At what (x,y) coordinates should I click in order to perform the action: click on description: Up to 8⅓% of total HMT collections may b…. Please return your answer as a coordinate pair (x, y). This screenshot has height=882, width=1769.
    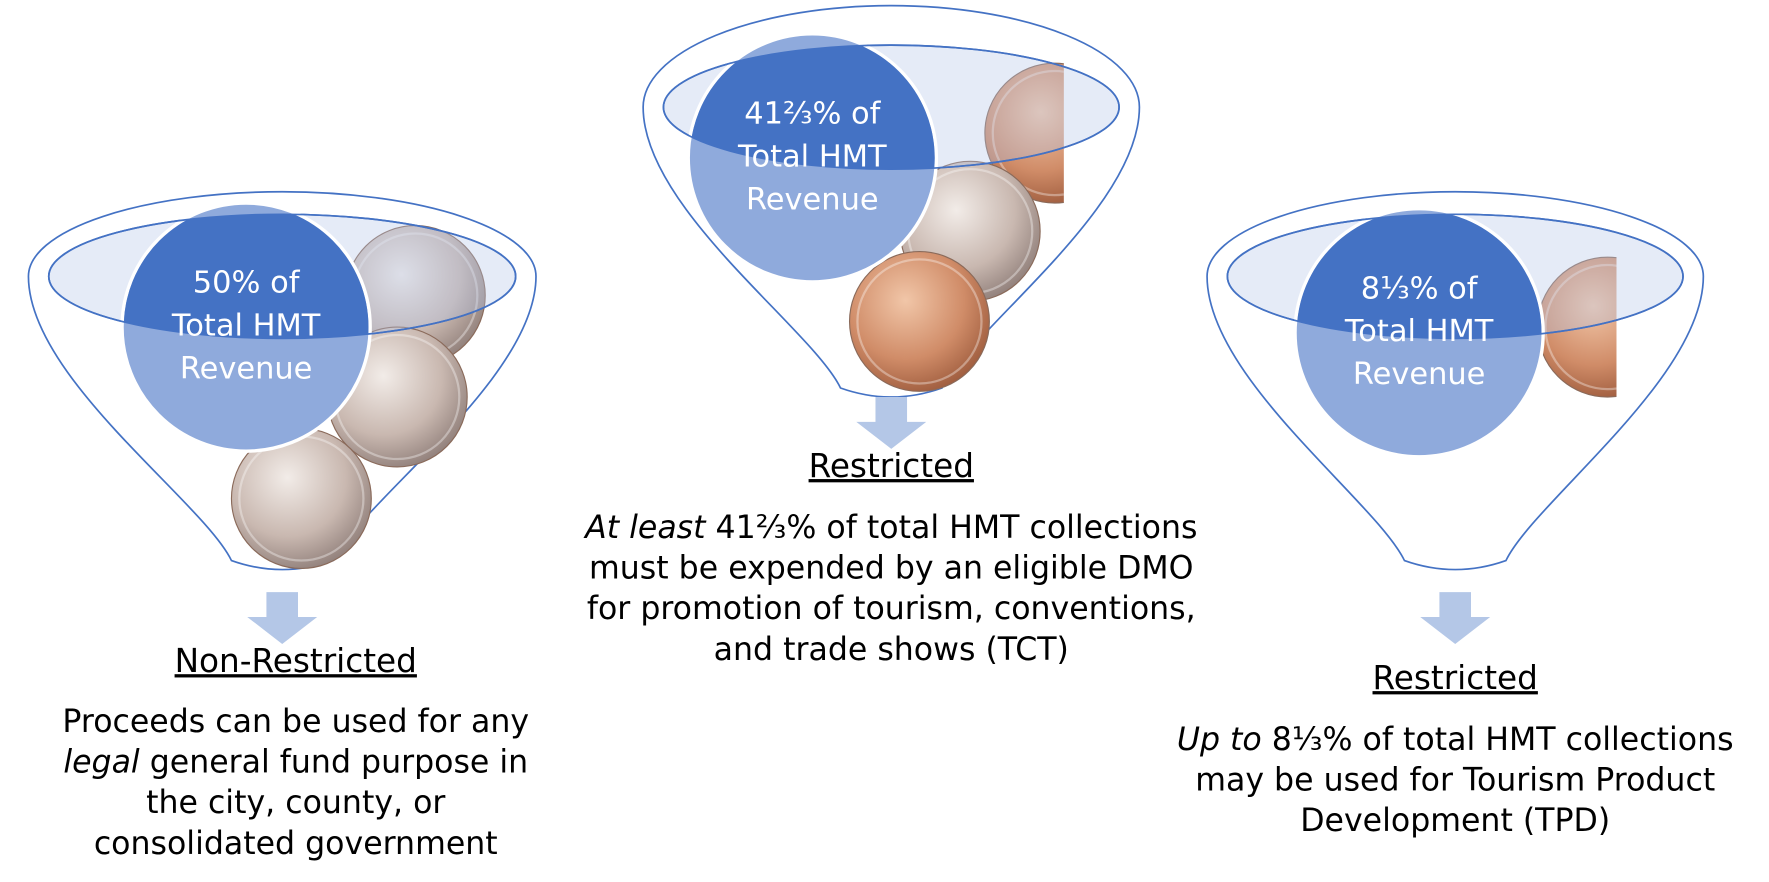
    Looking at the image, I should click on (1454, 781).